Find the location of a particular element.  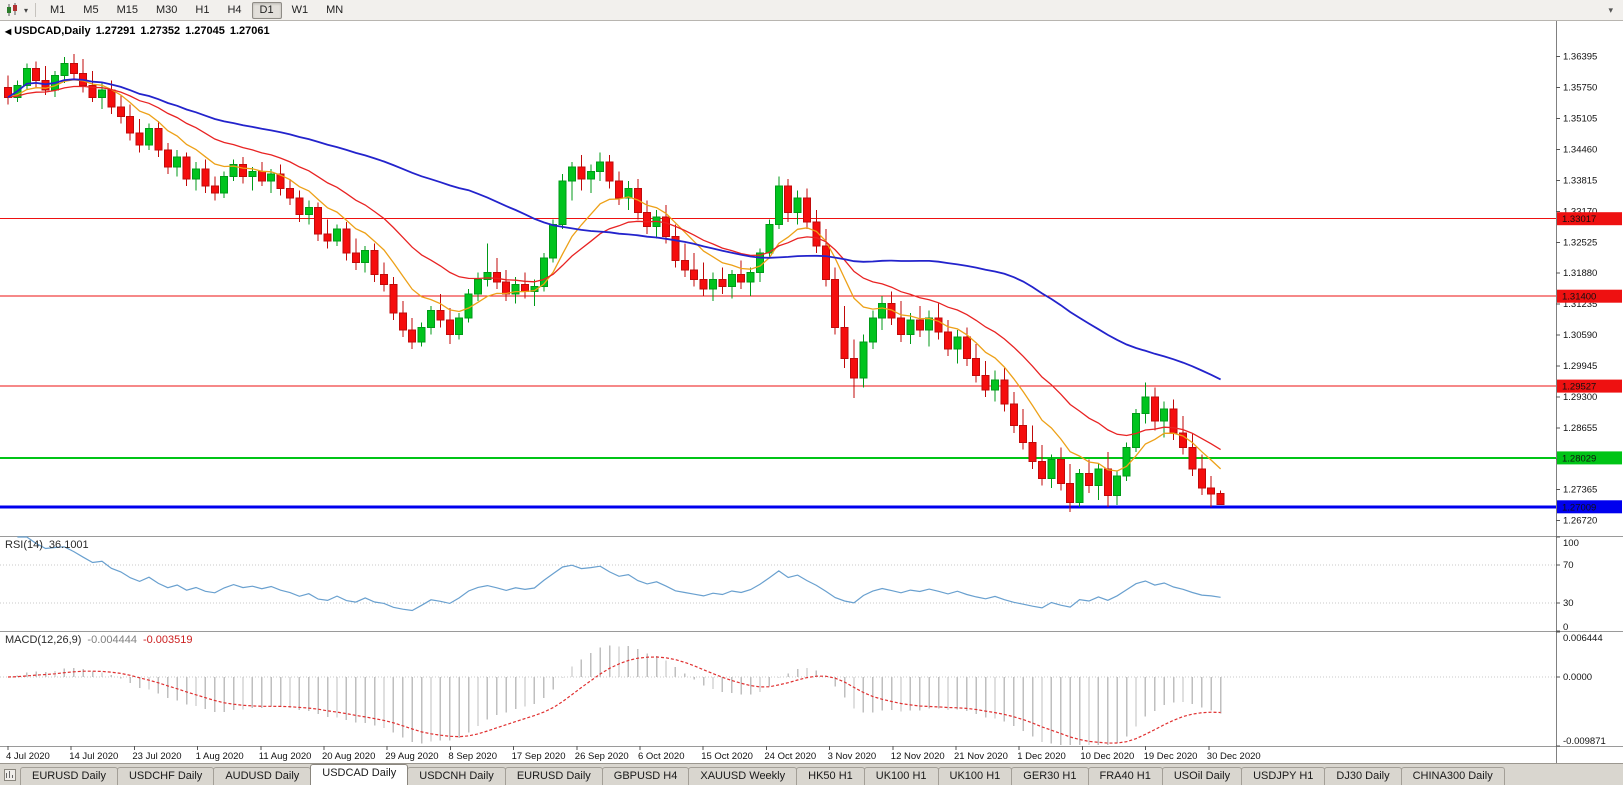

timeframe-button-m5: M5 is located at coordinates (91, 9).